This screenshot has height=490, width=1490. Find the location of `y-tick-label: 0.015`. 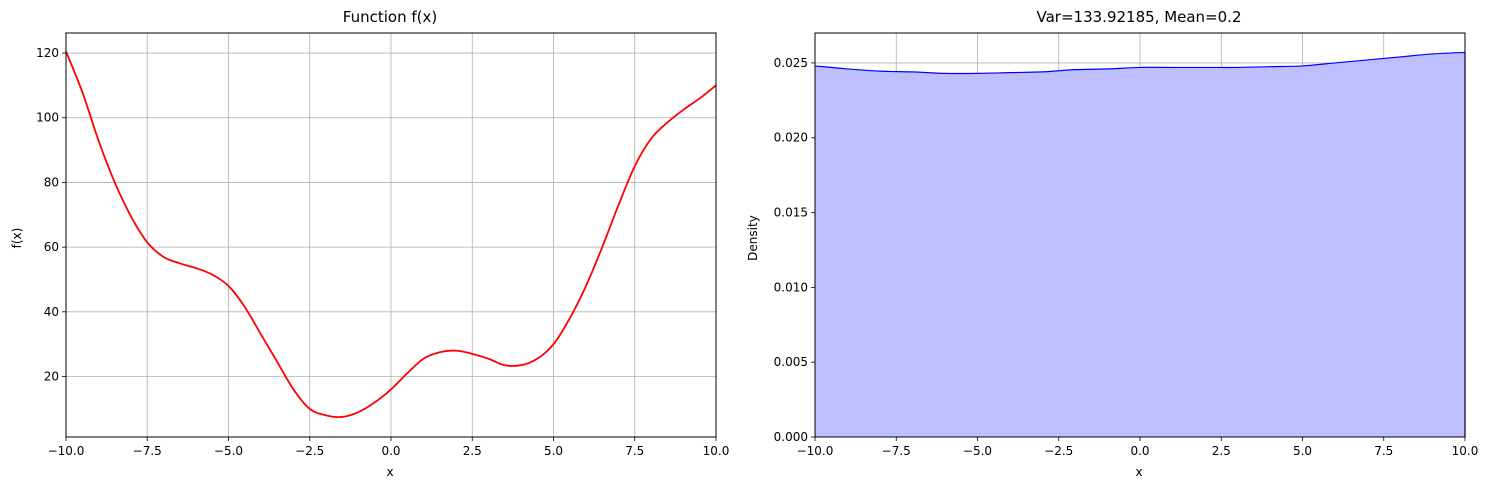

y-tick-label: 0.015 is located at coordinates (791, 213).